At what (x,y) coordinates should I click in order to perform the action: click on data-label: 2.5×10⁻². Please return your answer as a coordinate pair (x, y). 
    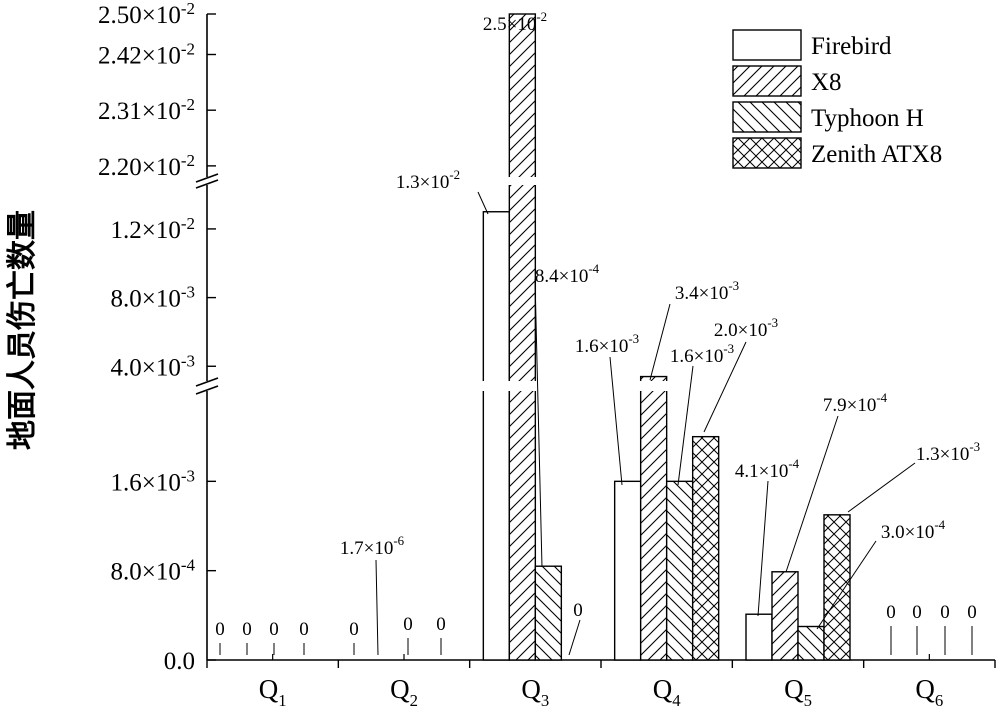
    Looking at the image, I should click on (515, 22).